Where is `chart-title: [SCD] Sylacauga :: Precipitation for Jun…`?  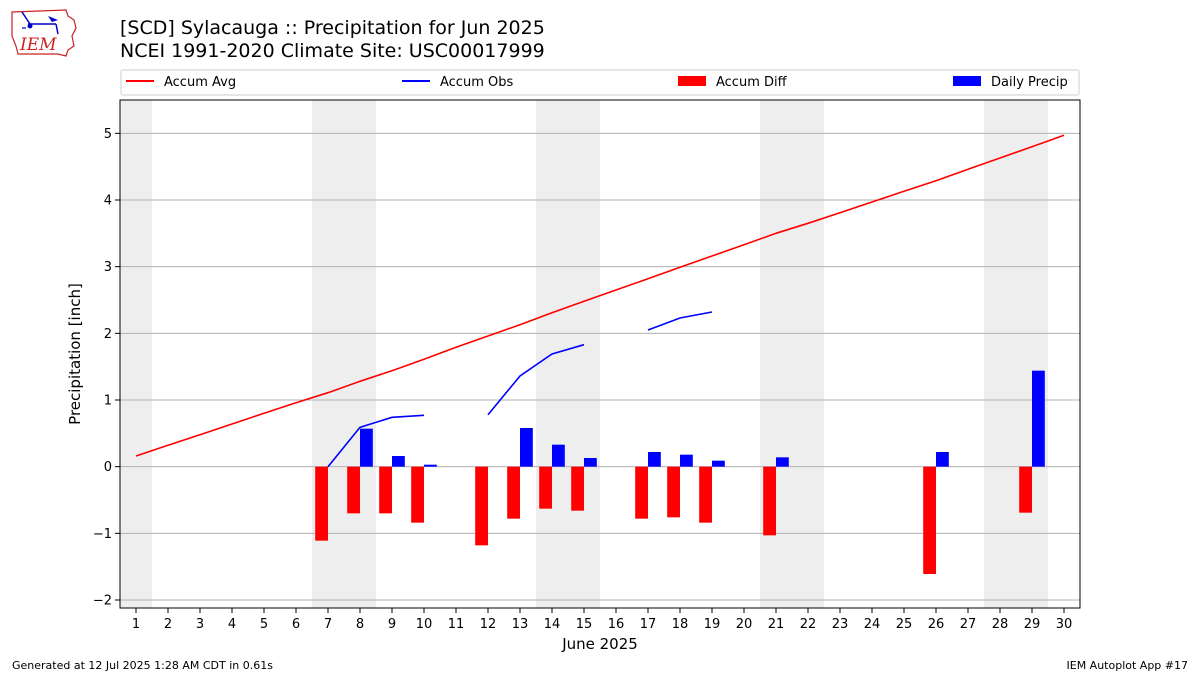
chart-title: [SCD] Sylacauga :: Precipitation for Jun… is located at coordinates (332, 28).